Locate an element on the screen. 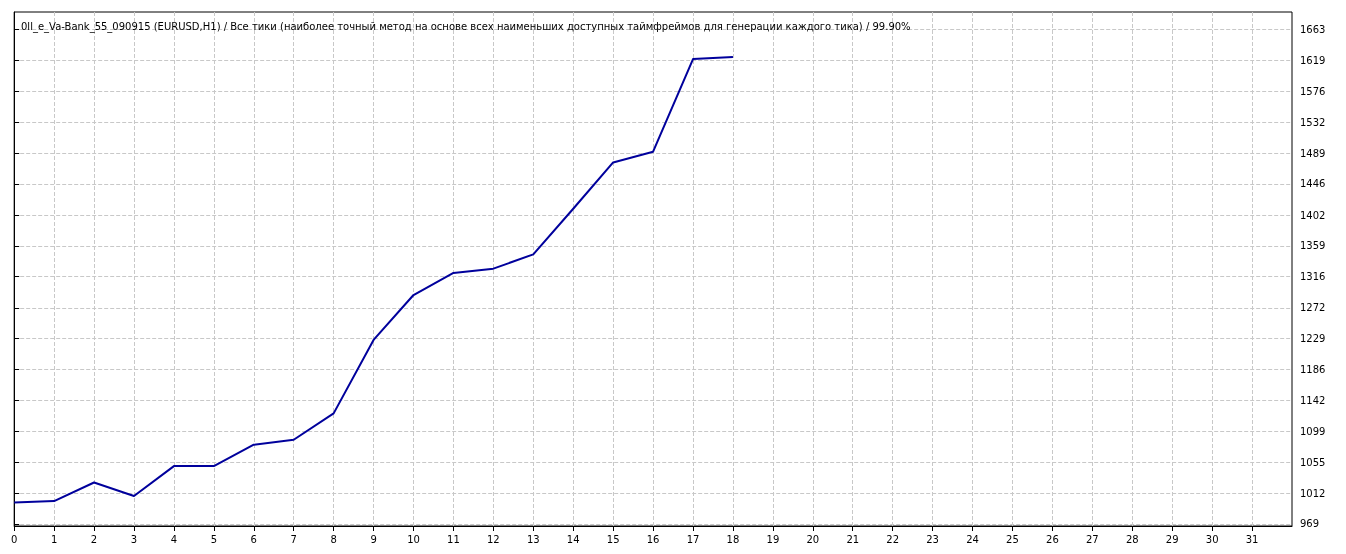  x-tick-label: 18 is located at coordinates (733, 539).